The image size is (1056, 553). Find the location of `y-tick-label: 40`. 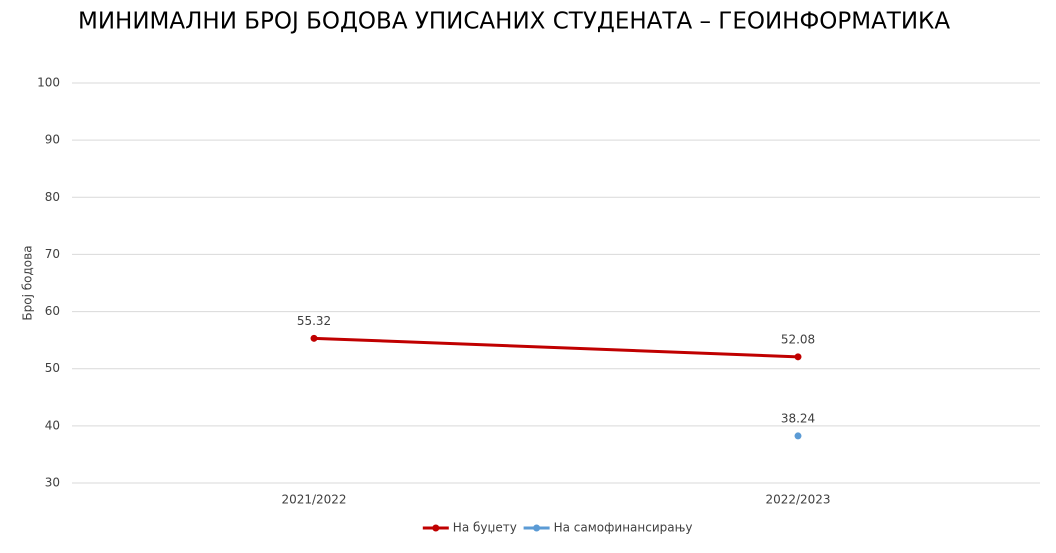

y-tick-label: 40 is located at coordinates (52, 425).